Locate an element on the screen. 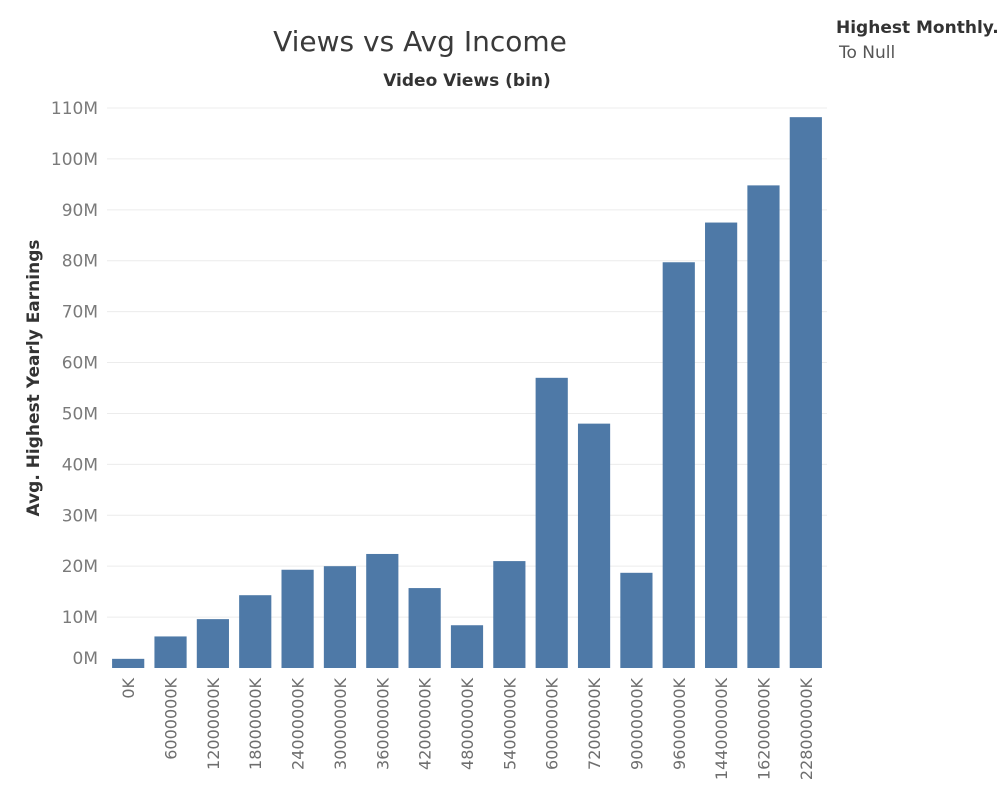 This screenshot has height=800, width=1000. legend-item: To Null is located at coordinates (866, 53).